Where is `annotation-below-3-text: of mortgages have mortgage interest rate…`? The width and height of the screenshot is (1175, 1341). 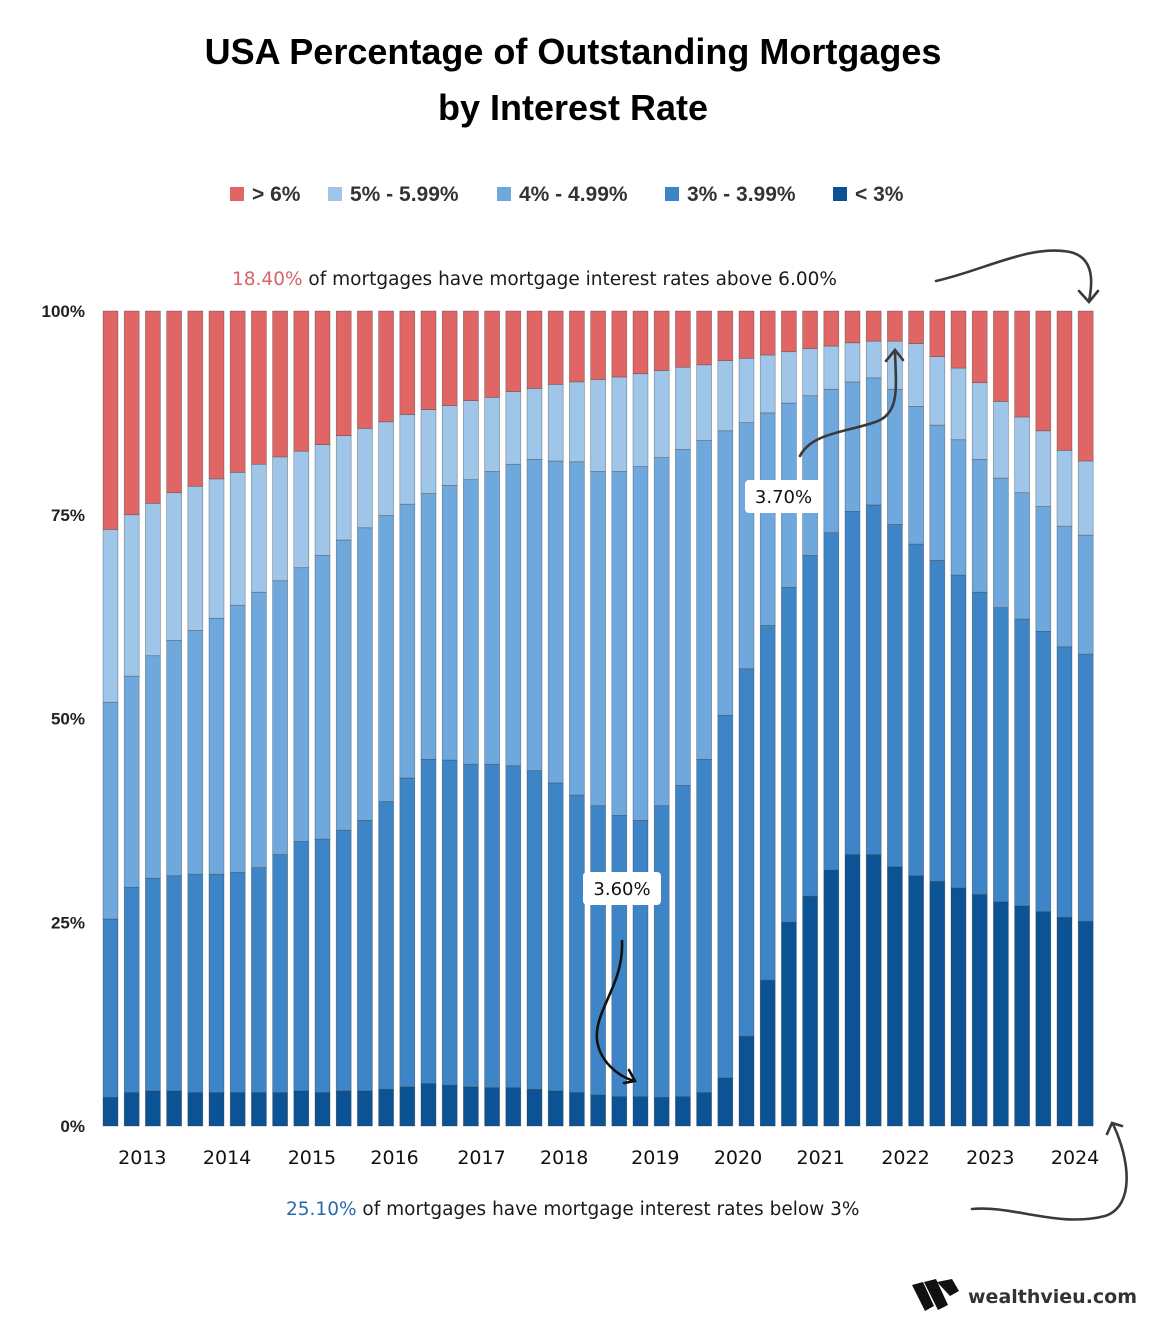 annotation-below-3-text: of mortgages have mortgage interest rate… is located at coordinates (608, 1209).